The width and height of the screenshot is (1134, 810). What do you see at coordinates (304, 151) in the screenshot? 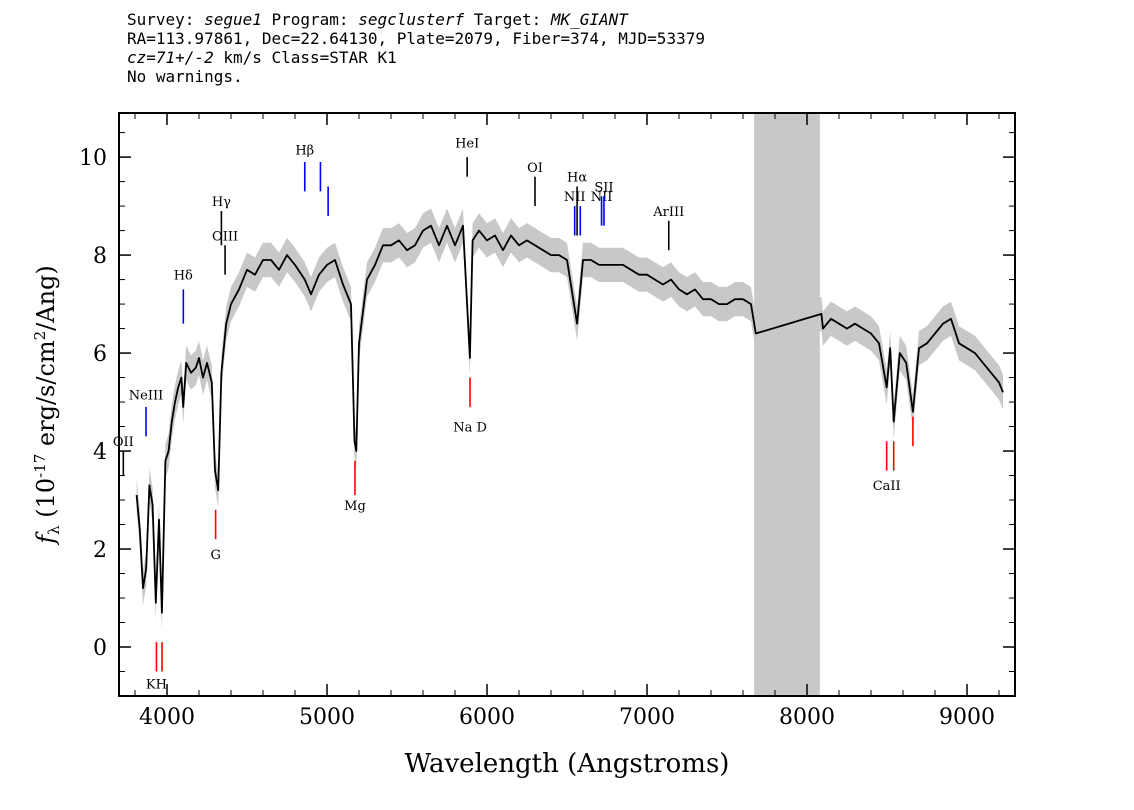
I see `line-label-hβ: Hβ` at bounding box center [304, 151].